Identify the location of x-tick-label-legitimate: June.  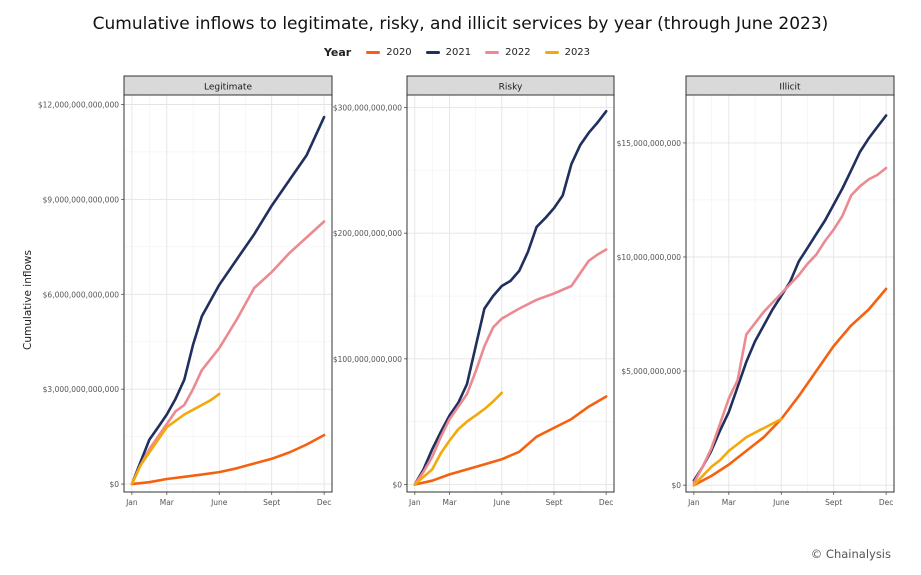
(219, 502).